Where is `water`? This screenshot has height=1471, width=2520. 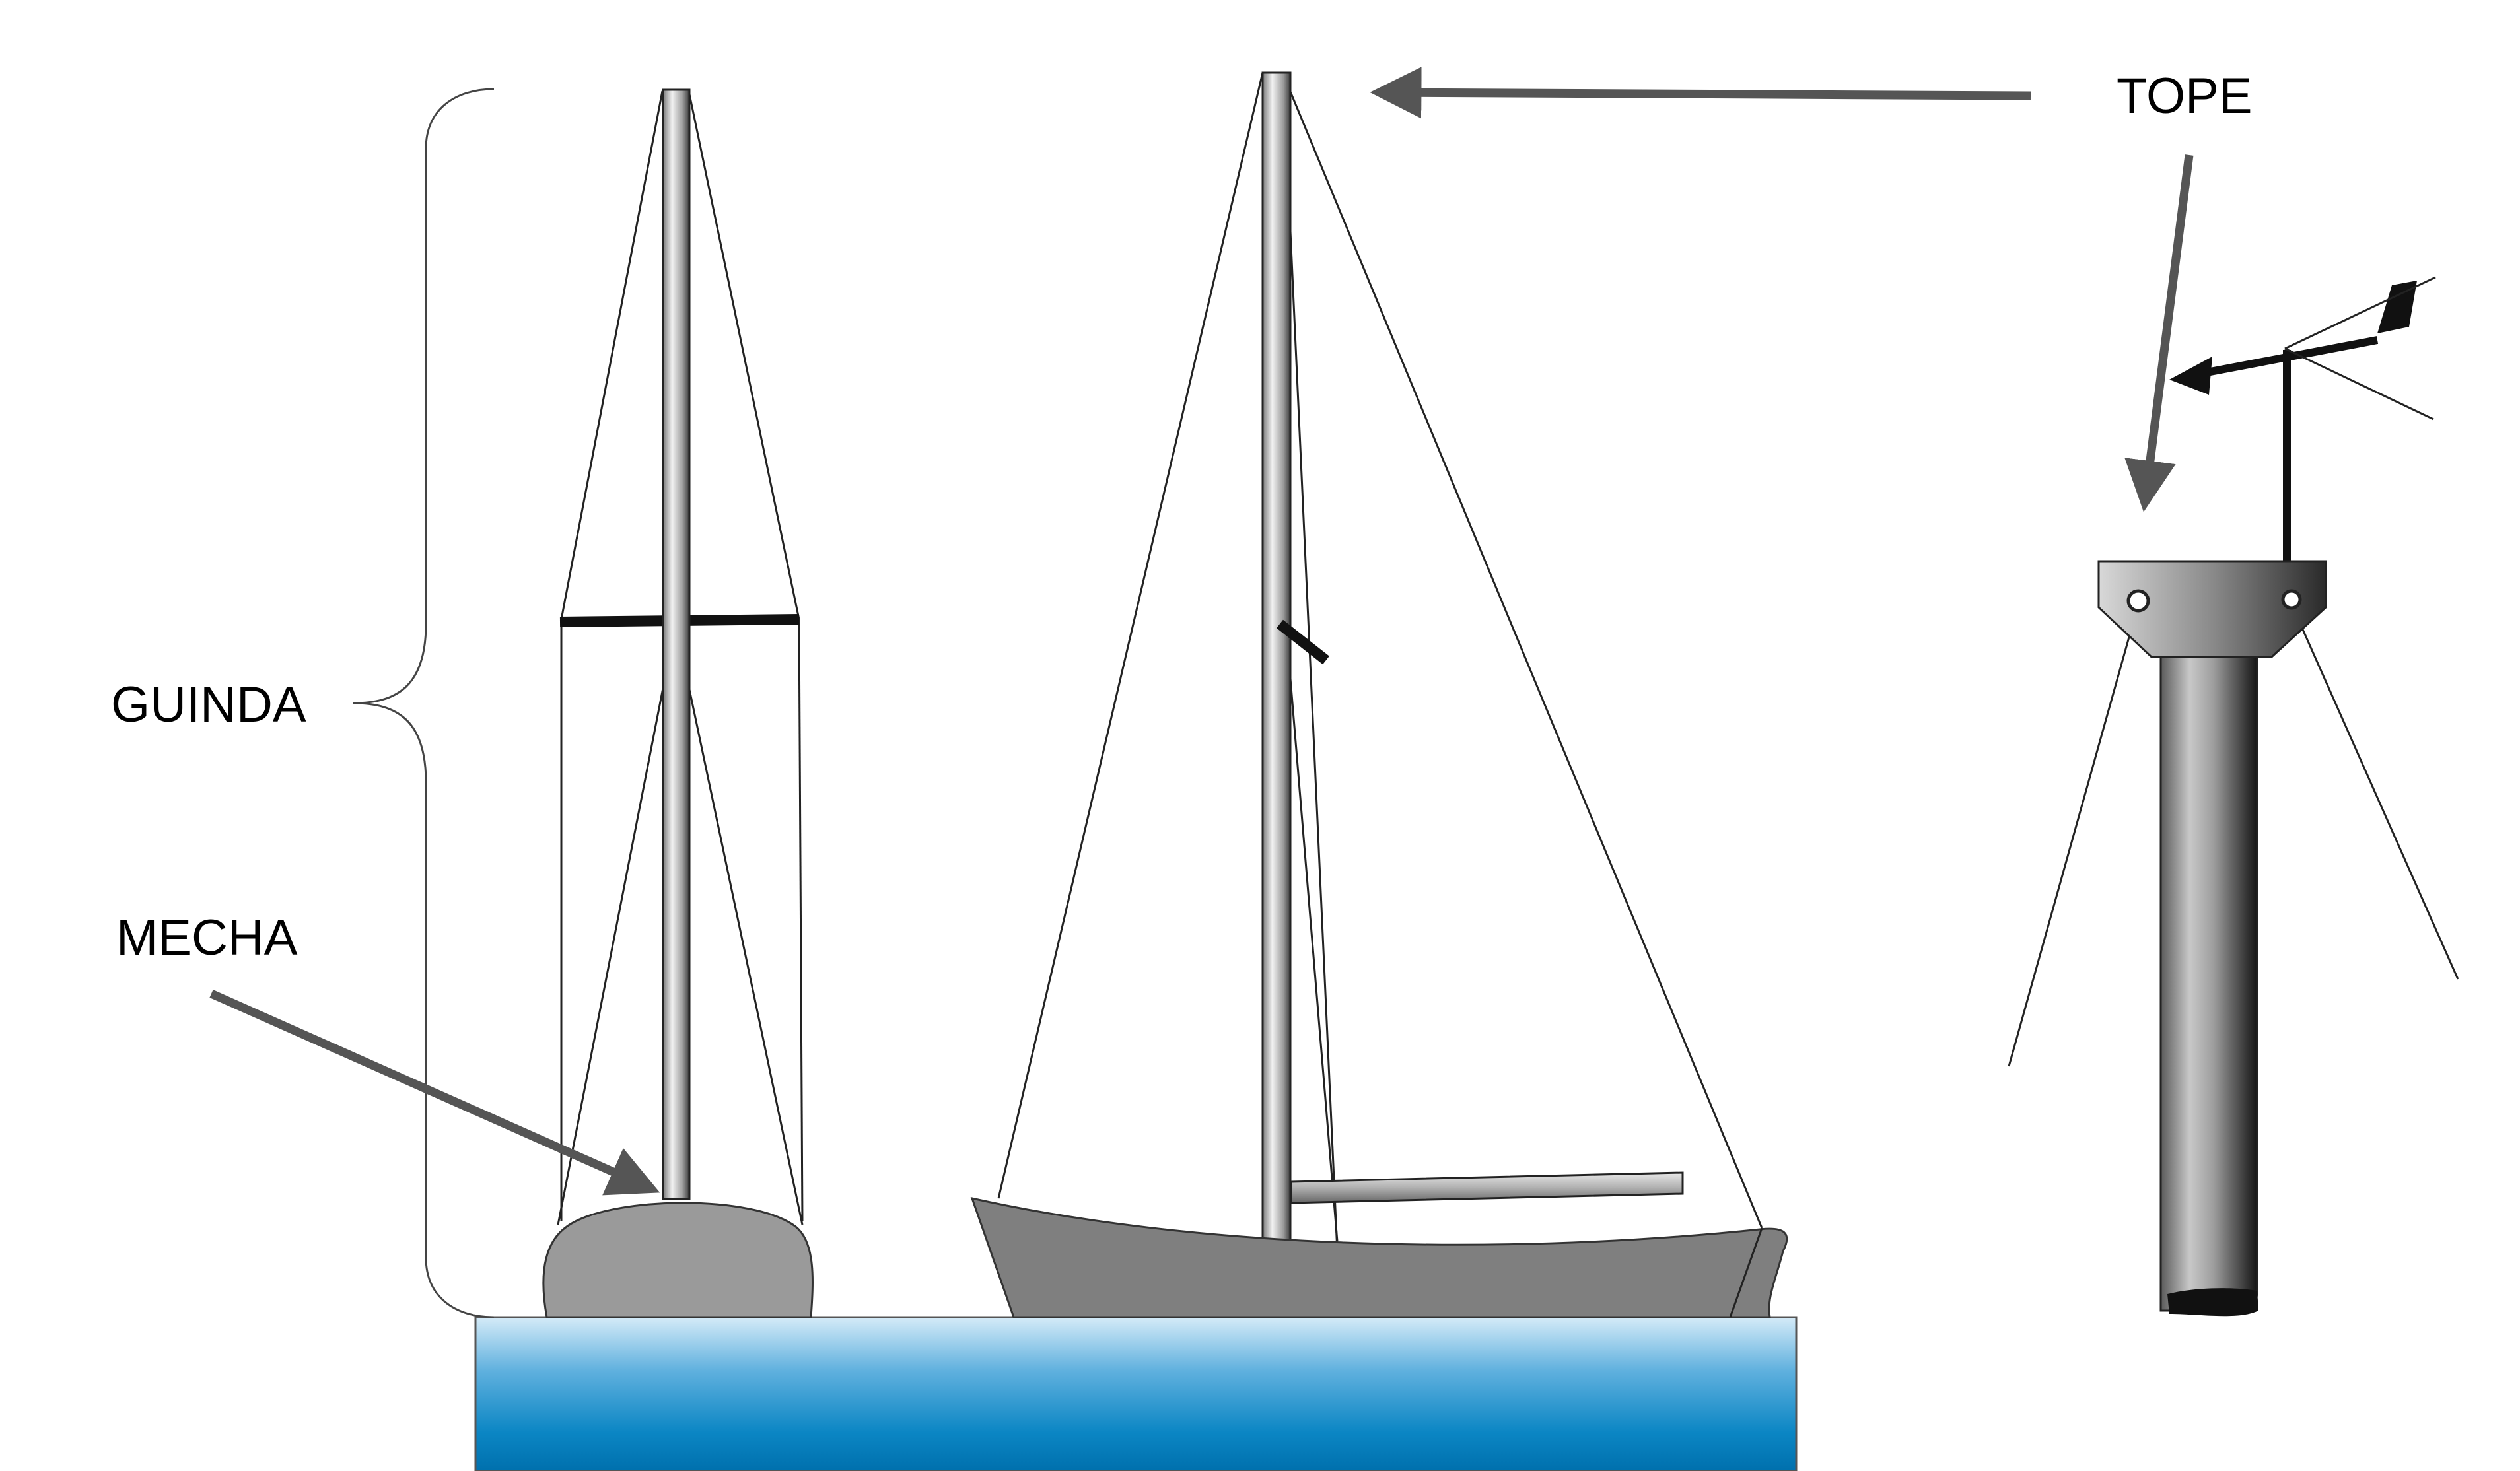
water is located at coordinates (1136, 1393).